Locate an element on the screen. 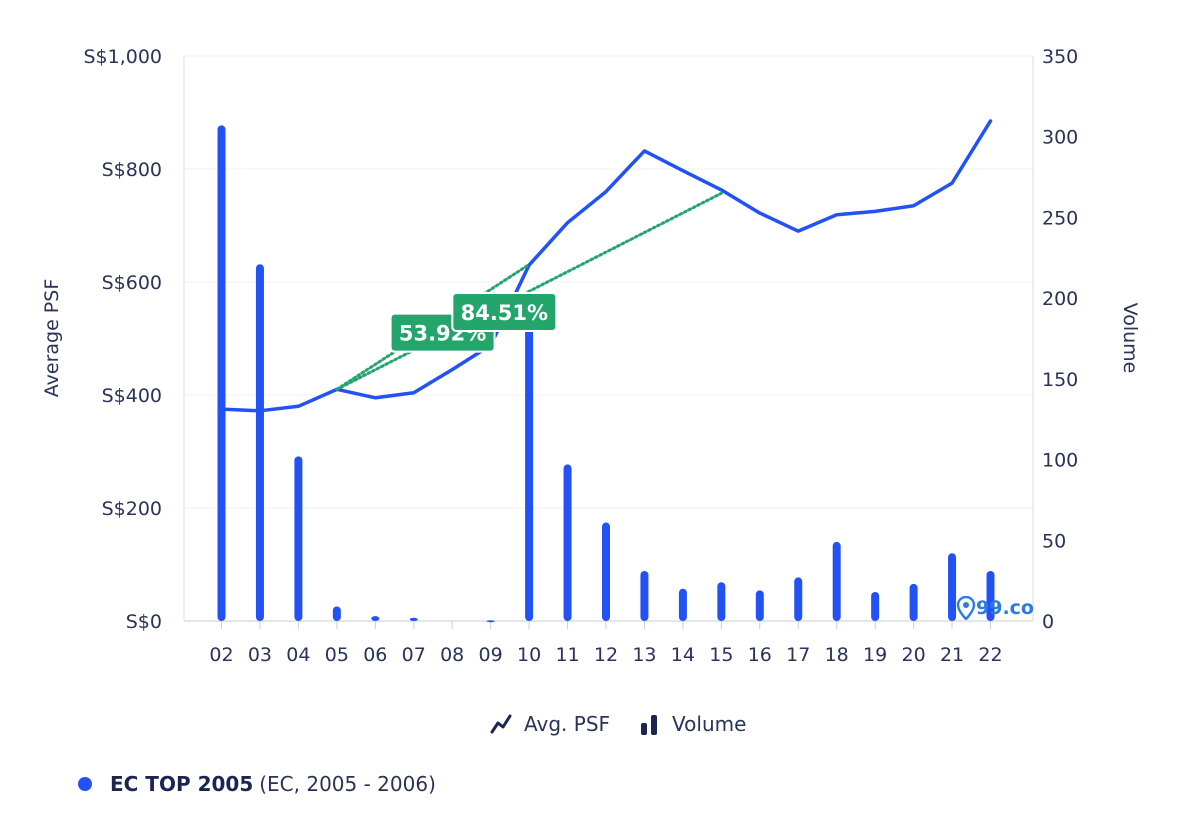 Image resolution: width=1200 pixels, height=830 pixels. right-tick-label: 200 is located at coordinates (1060, 299).